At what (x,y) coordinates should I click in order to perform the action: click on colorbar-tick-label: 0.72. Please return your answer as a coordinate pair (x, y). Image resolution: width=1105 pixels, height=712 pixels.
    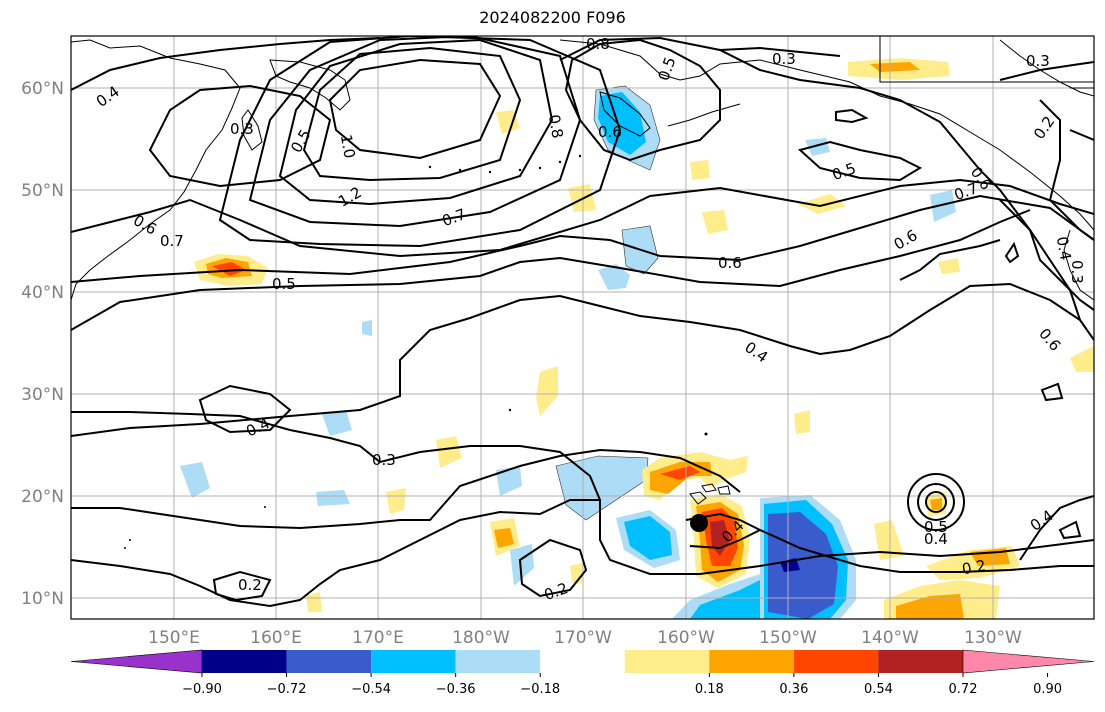
    Looking at the image, I should click on (963, 689).